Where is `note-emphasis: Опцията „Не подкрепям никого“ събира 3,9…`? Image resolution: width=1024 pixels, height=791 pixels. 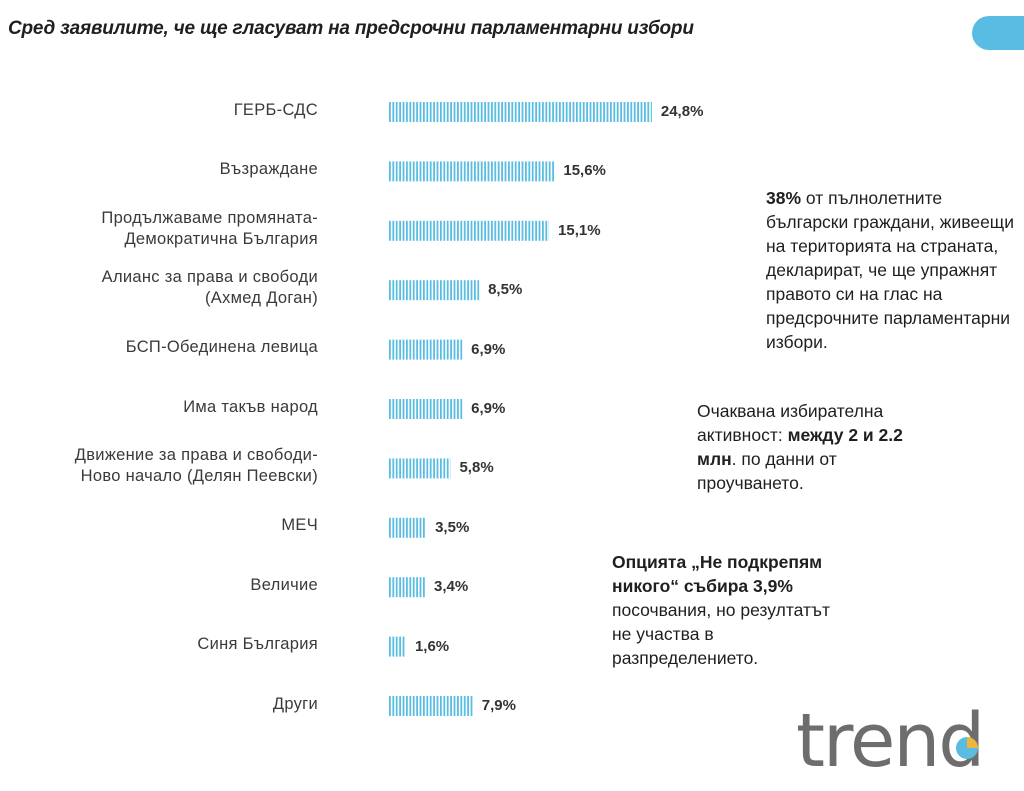 note-emphasis: Опцията „Не подкрепям никого“ събира 3,9… is located at coordinates (717, 574).